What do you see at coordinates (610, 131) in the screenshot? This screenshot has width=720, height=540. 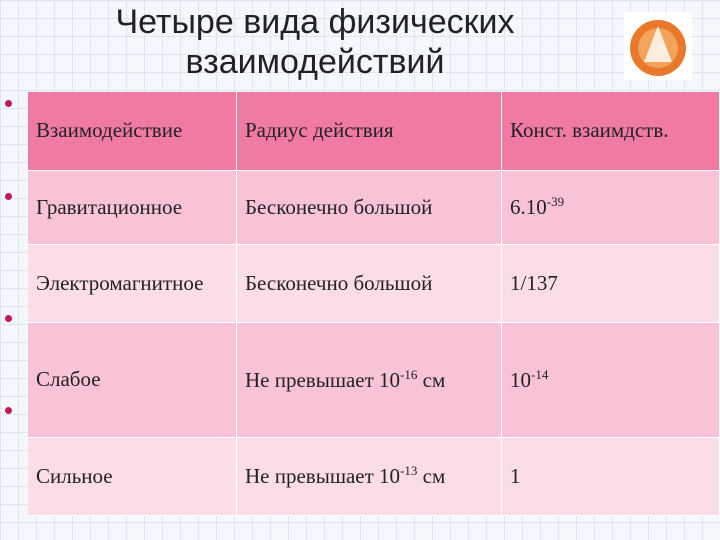 I see `header-cell: Конст. взаимдств.` at bounding box center [610, 131].